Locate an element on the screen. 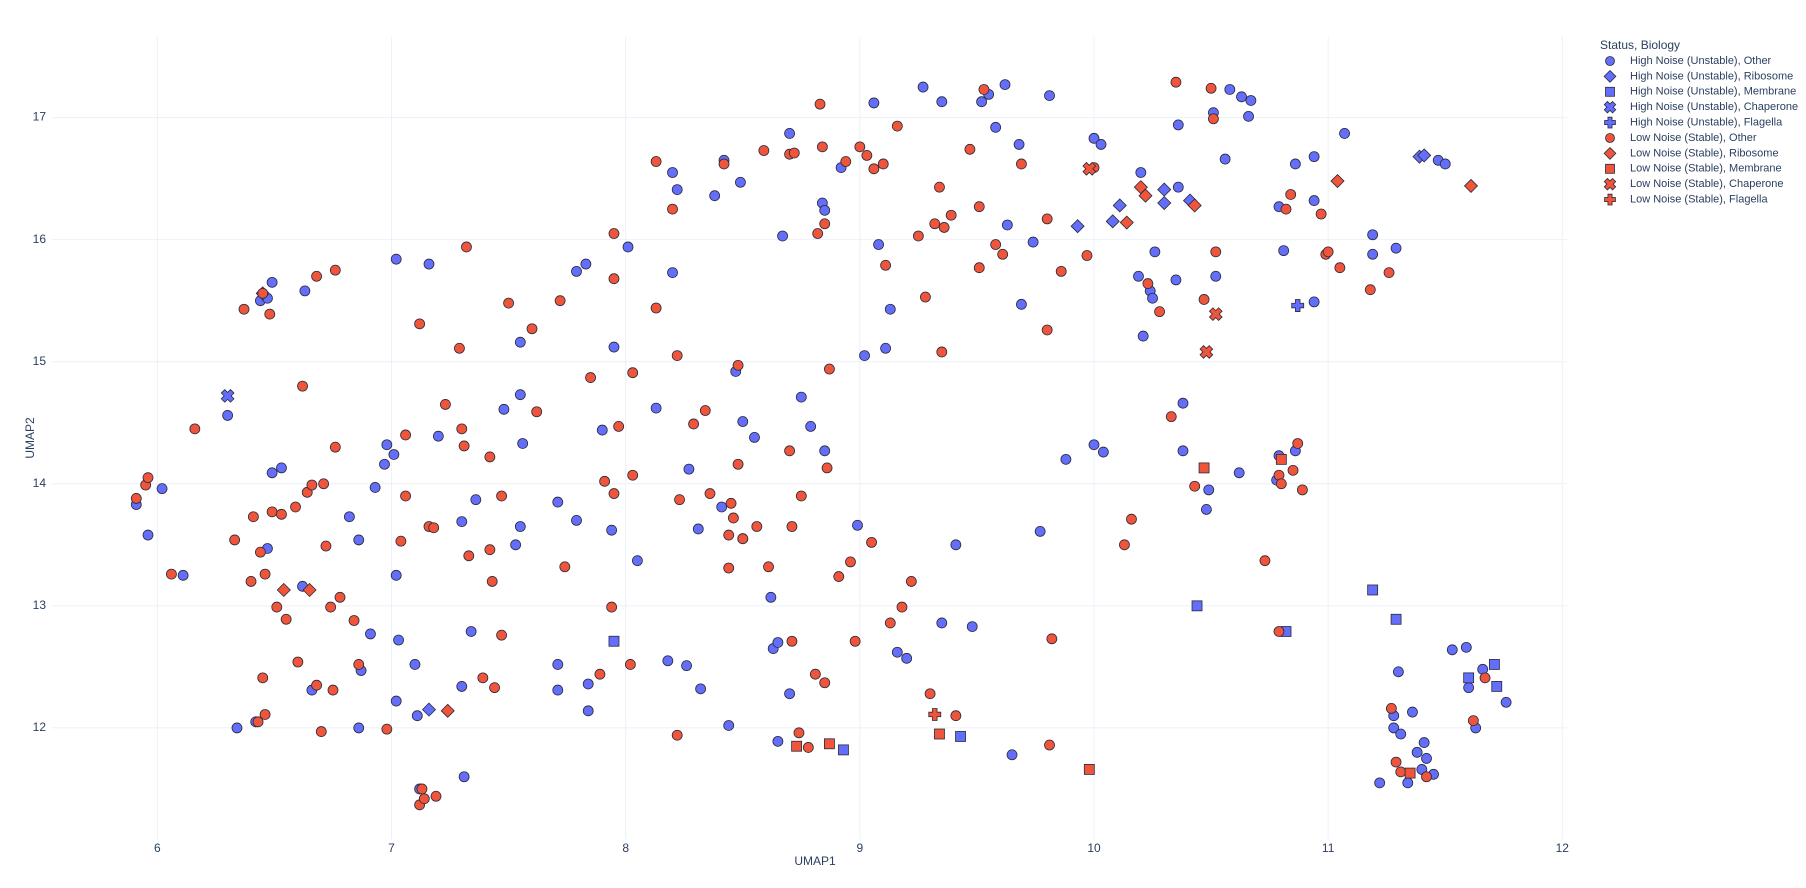  legend-label: High Noise (Unstable), Chaperone is located at coordinates (1714, 107).